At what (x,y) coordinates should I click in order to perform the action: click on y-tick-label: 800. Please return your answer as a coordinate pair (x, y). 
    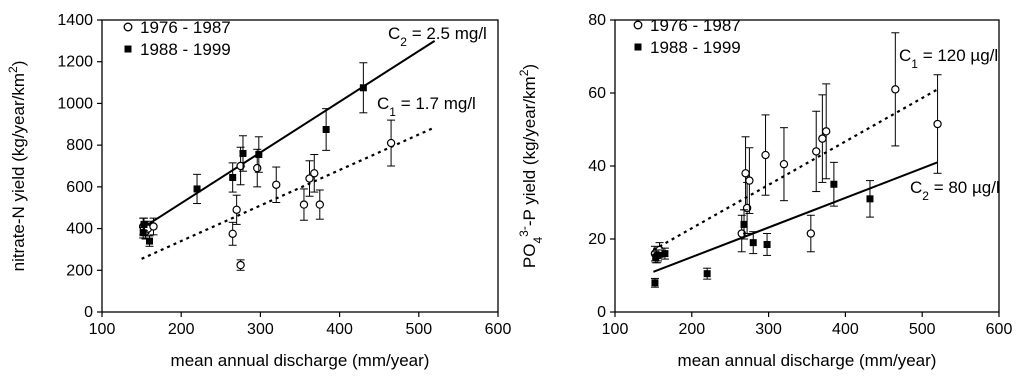
    Looking at the image, I should click on (79, 145).